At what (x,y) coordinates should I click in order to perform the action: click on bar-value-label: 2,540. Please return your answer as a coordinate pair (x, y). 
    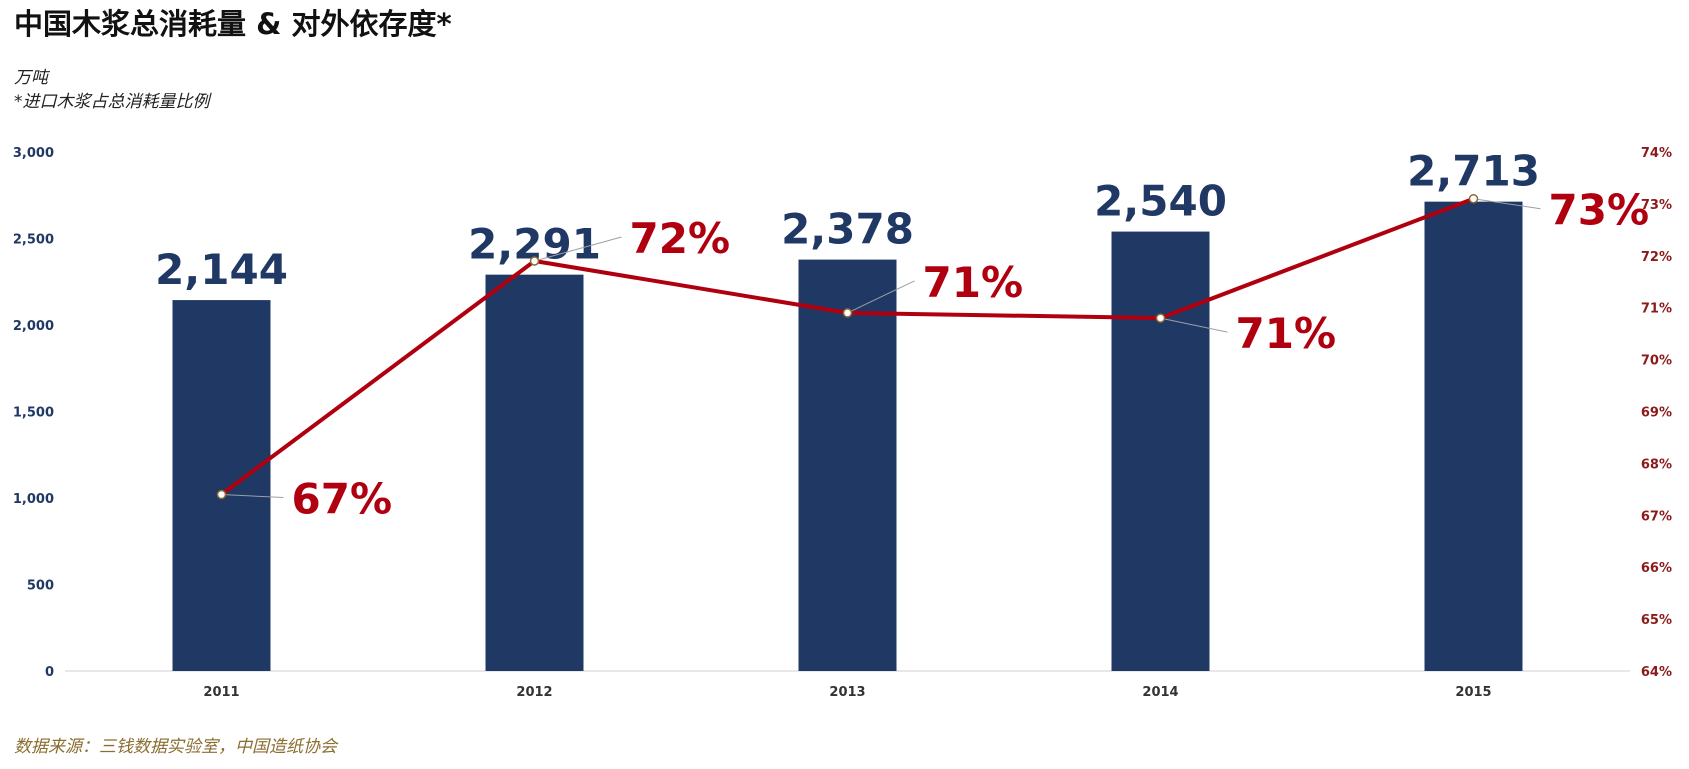
    Looking at the image, I should click on (1160, 201).